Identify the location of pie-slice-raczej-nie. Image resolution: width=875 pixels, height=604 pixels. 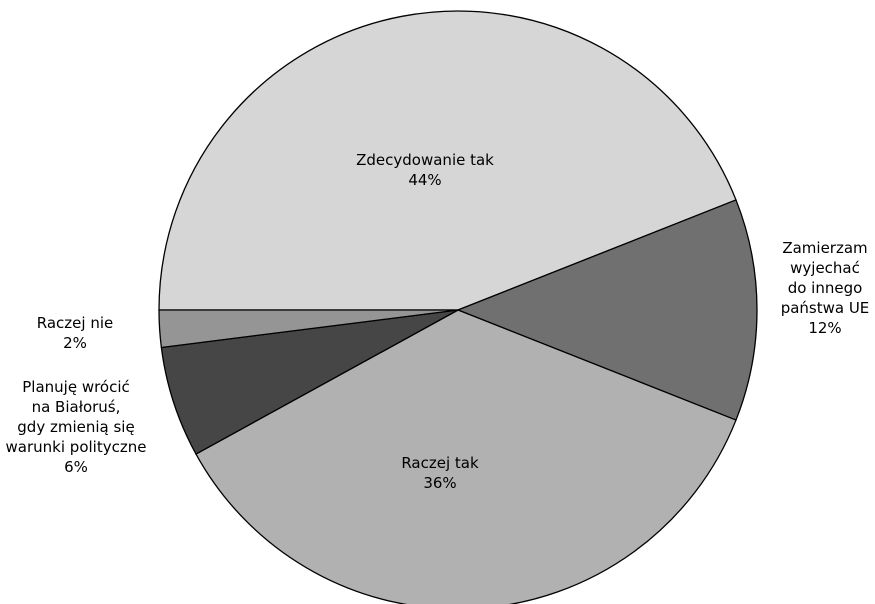
(308, 329).